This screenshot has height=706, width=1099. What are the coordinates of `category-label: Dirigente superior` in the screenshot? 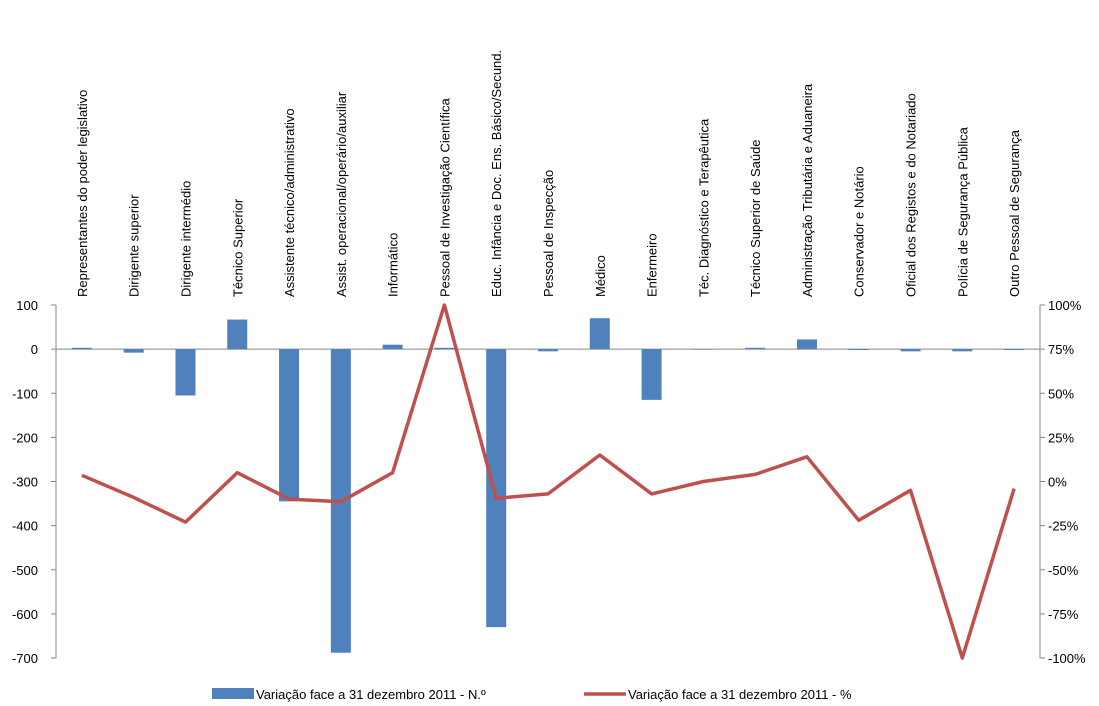 It's located at (134, 245).